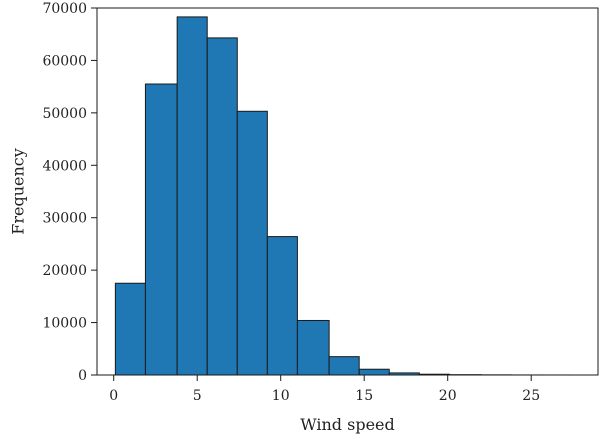 The image size is (600, 438). I want to click on y-axis-ticks: 0 10000 20000 30000 40000 50000 60000 70000, so click(69, 192).